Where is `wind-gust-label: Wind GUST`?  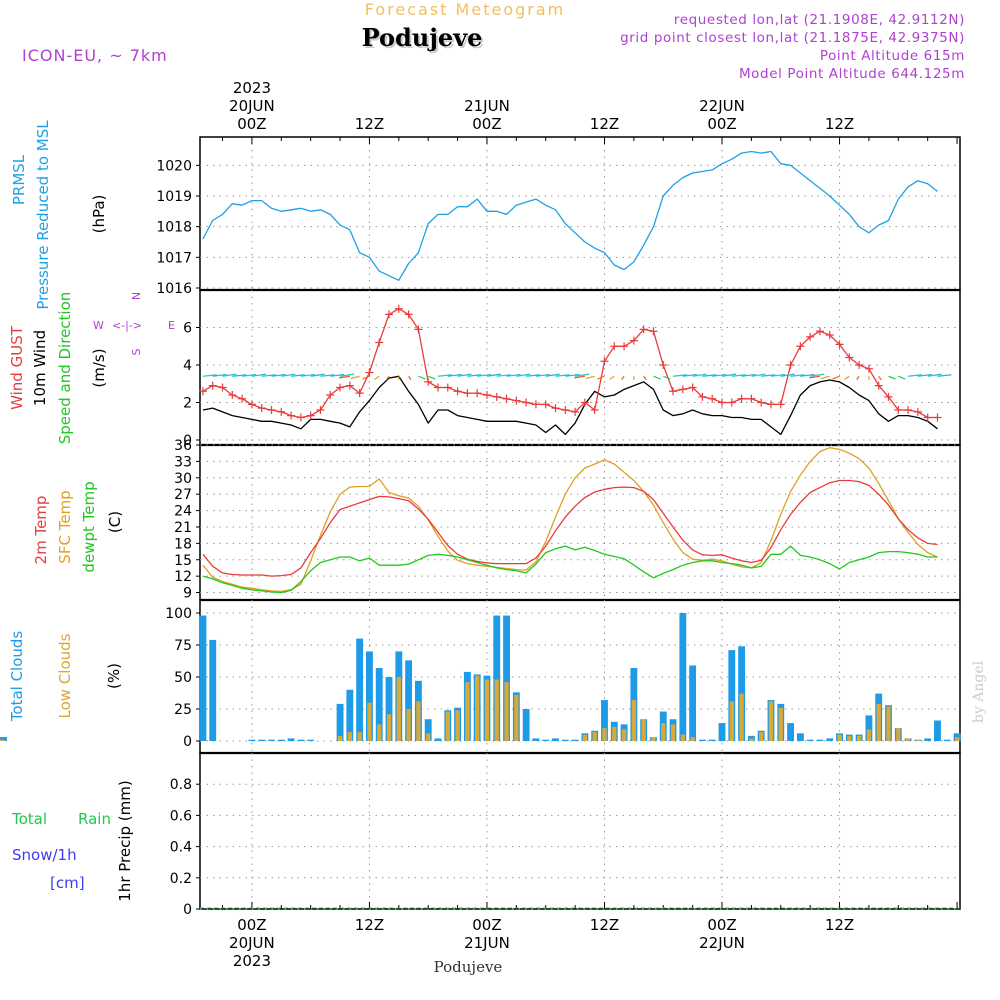
wind-gust-label: Wind GUST is located at coordinates (17, 367).